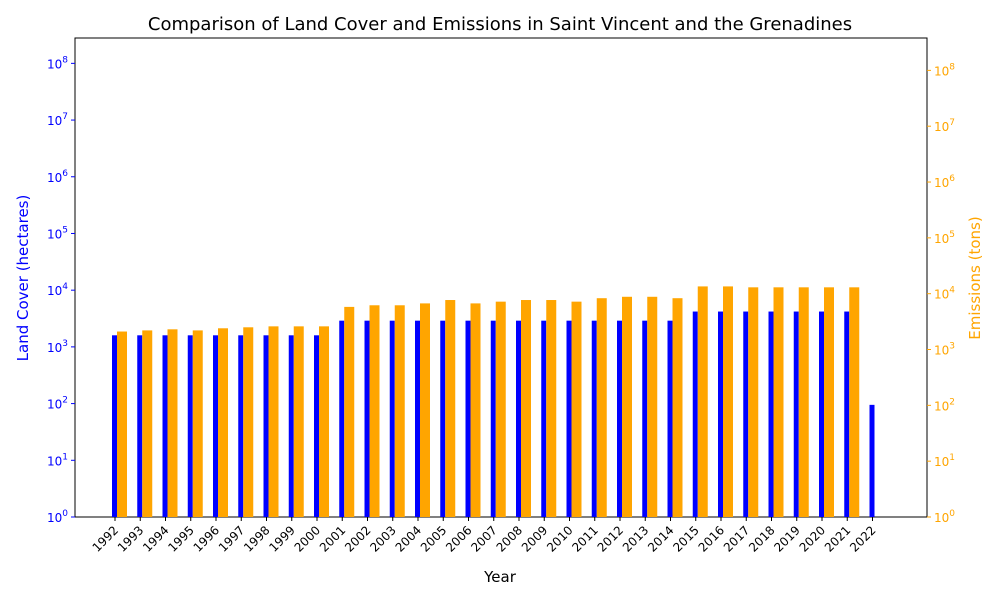  I want to click on bar-emissions-2010, so click(576, 409).